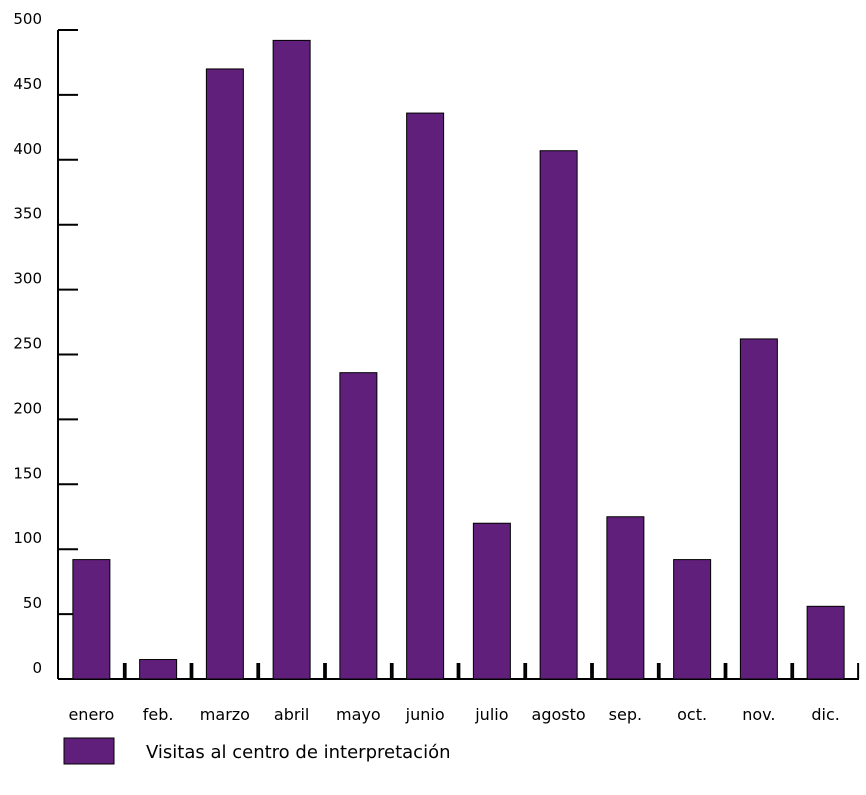 The height and width of the screenshot is (795, 866). What do you see at coordinates (158, 669) in the screenshot?
I see `bar-feb` at bounding box center [158, 669].